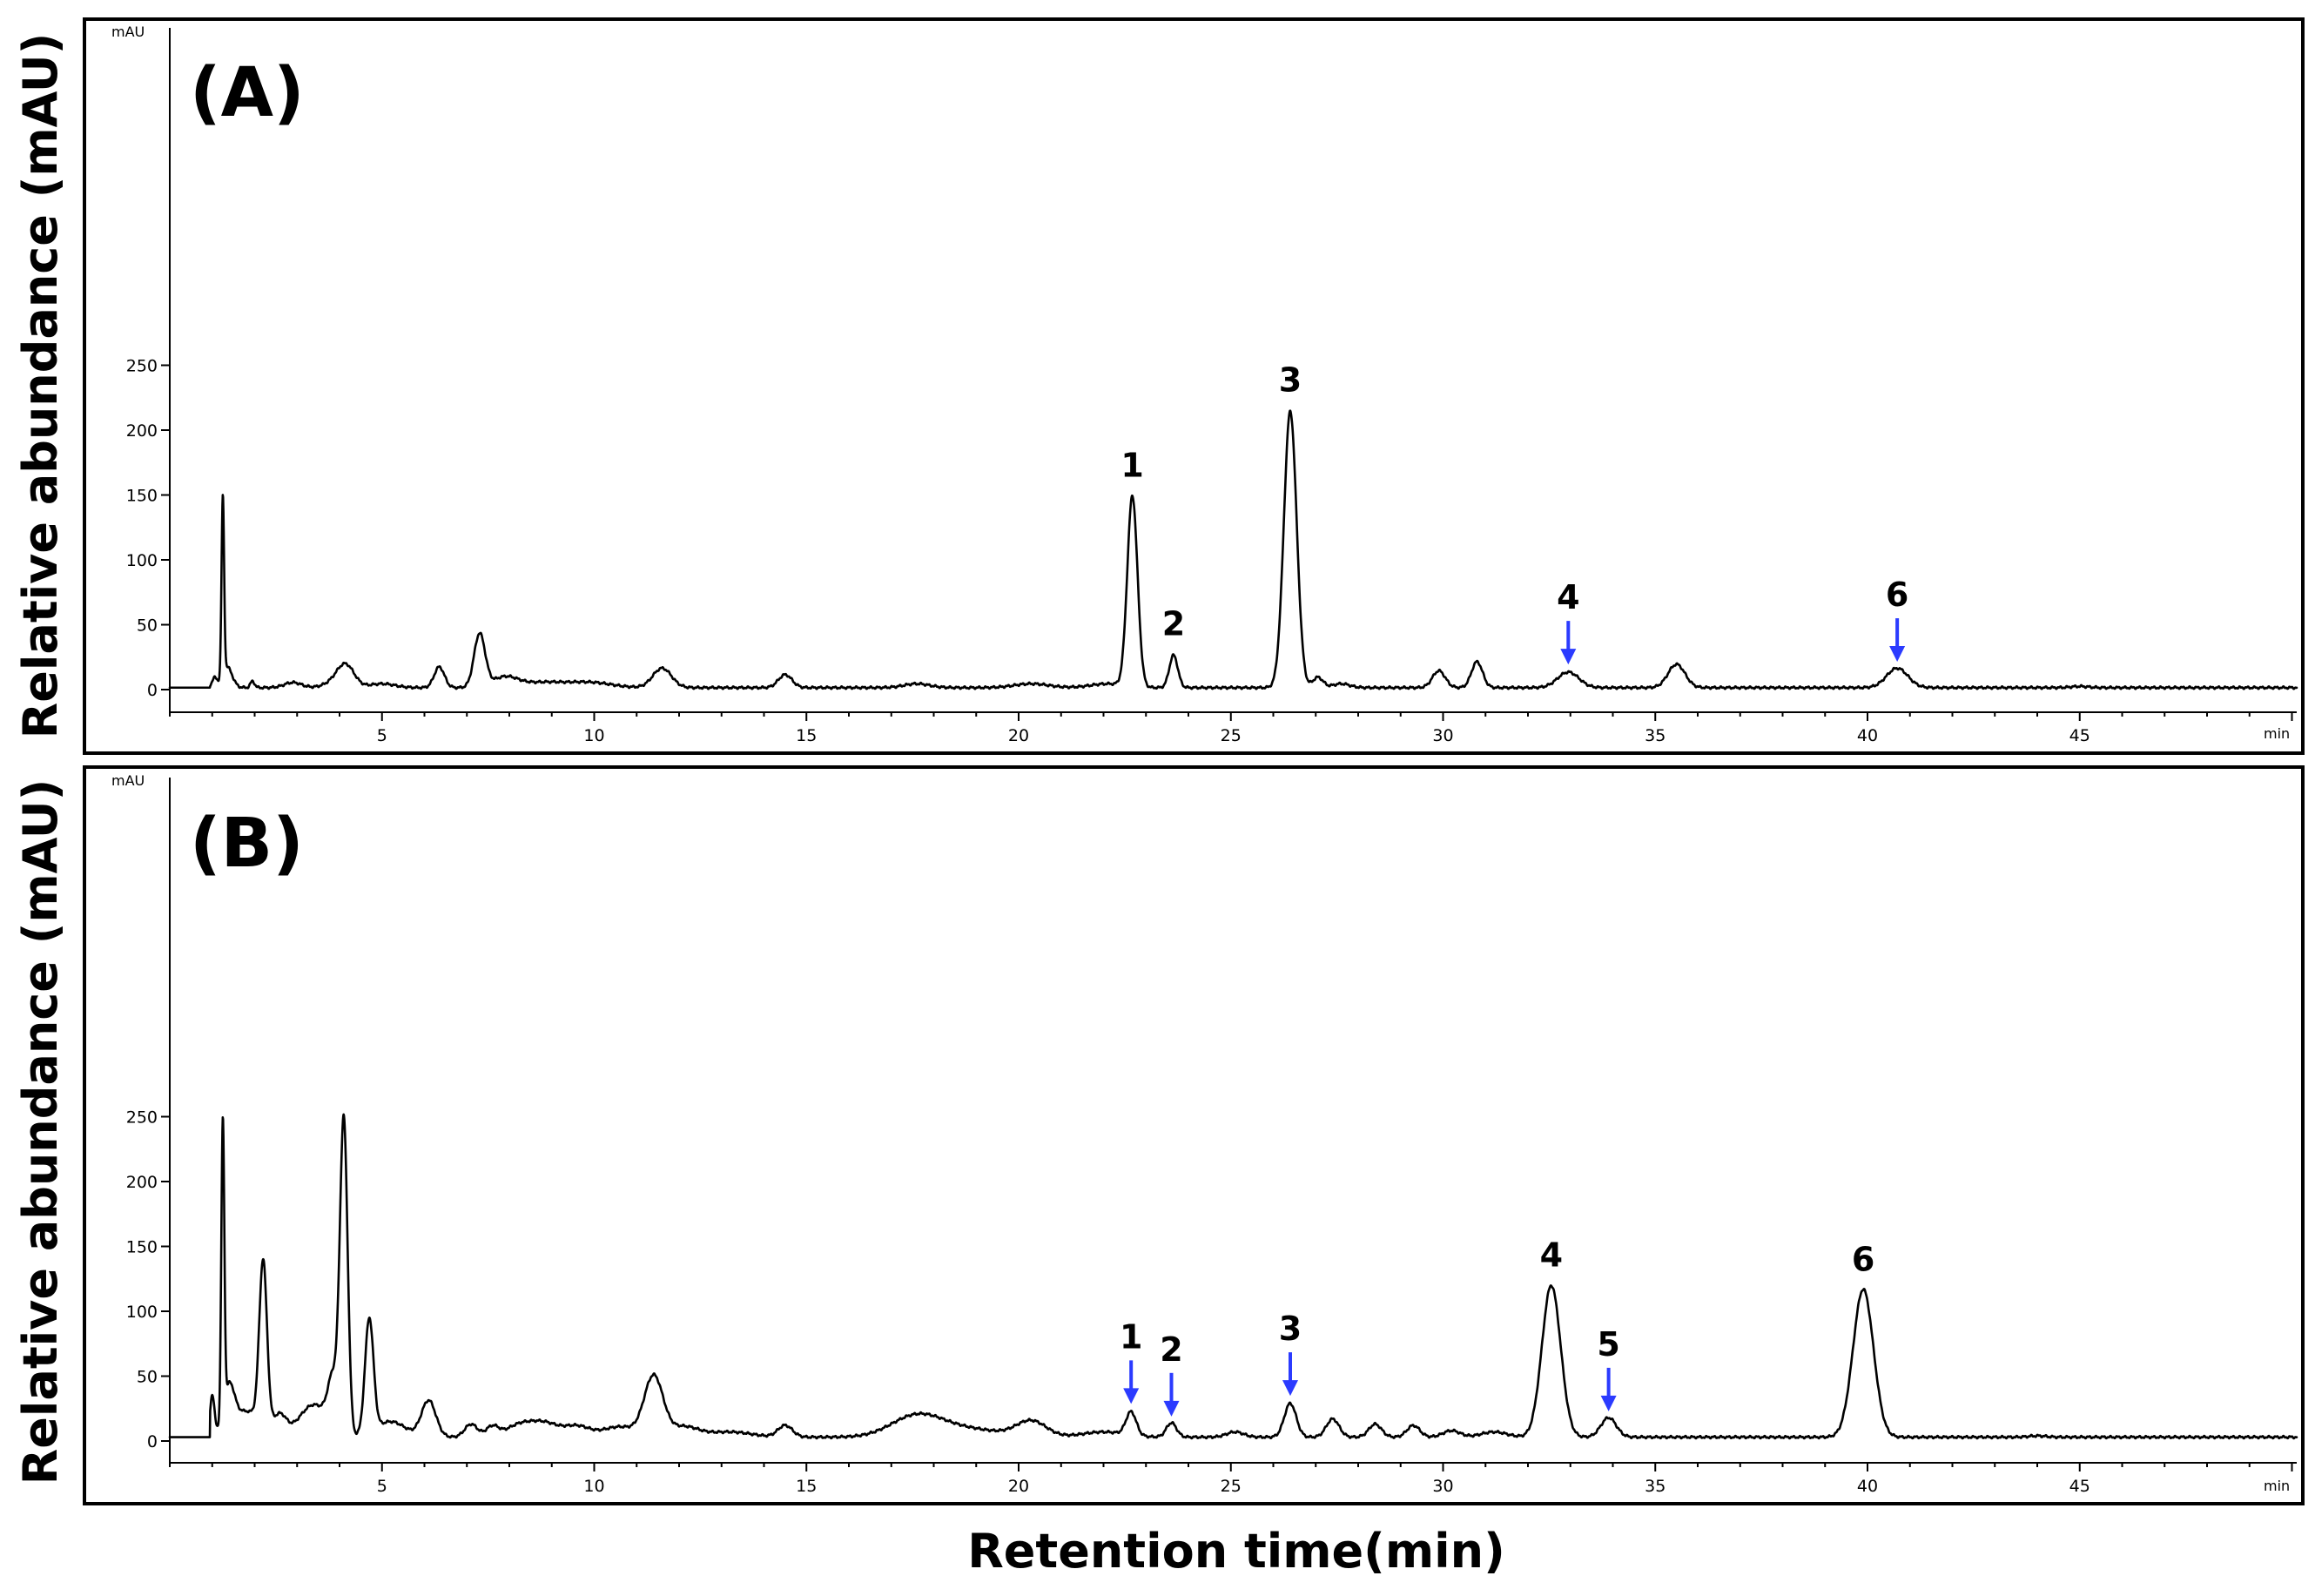 This screenshot has height=1596, width=2315. What do you see at coordinates (142, 366) in the screenshot?
I see `panel-a-y-tick-label: 250` at bounding box center [142, 366].